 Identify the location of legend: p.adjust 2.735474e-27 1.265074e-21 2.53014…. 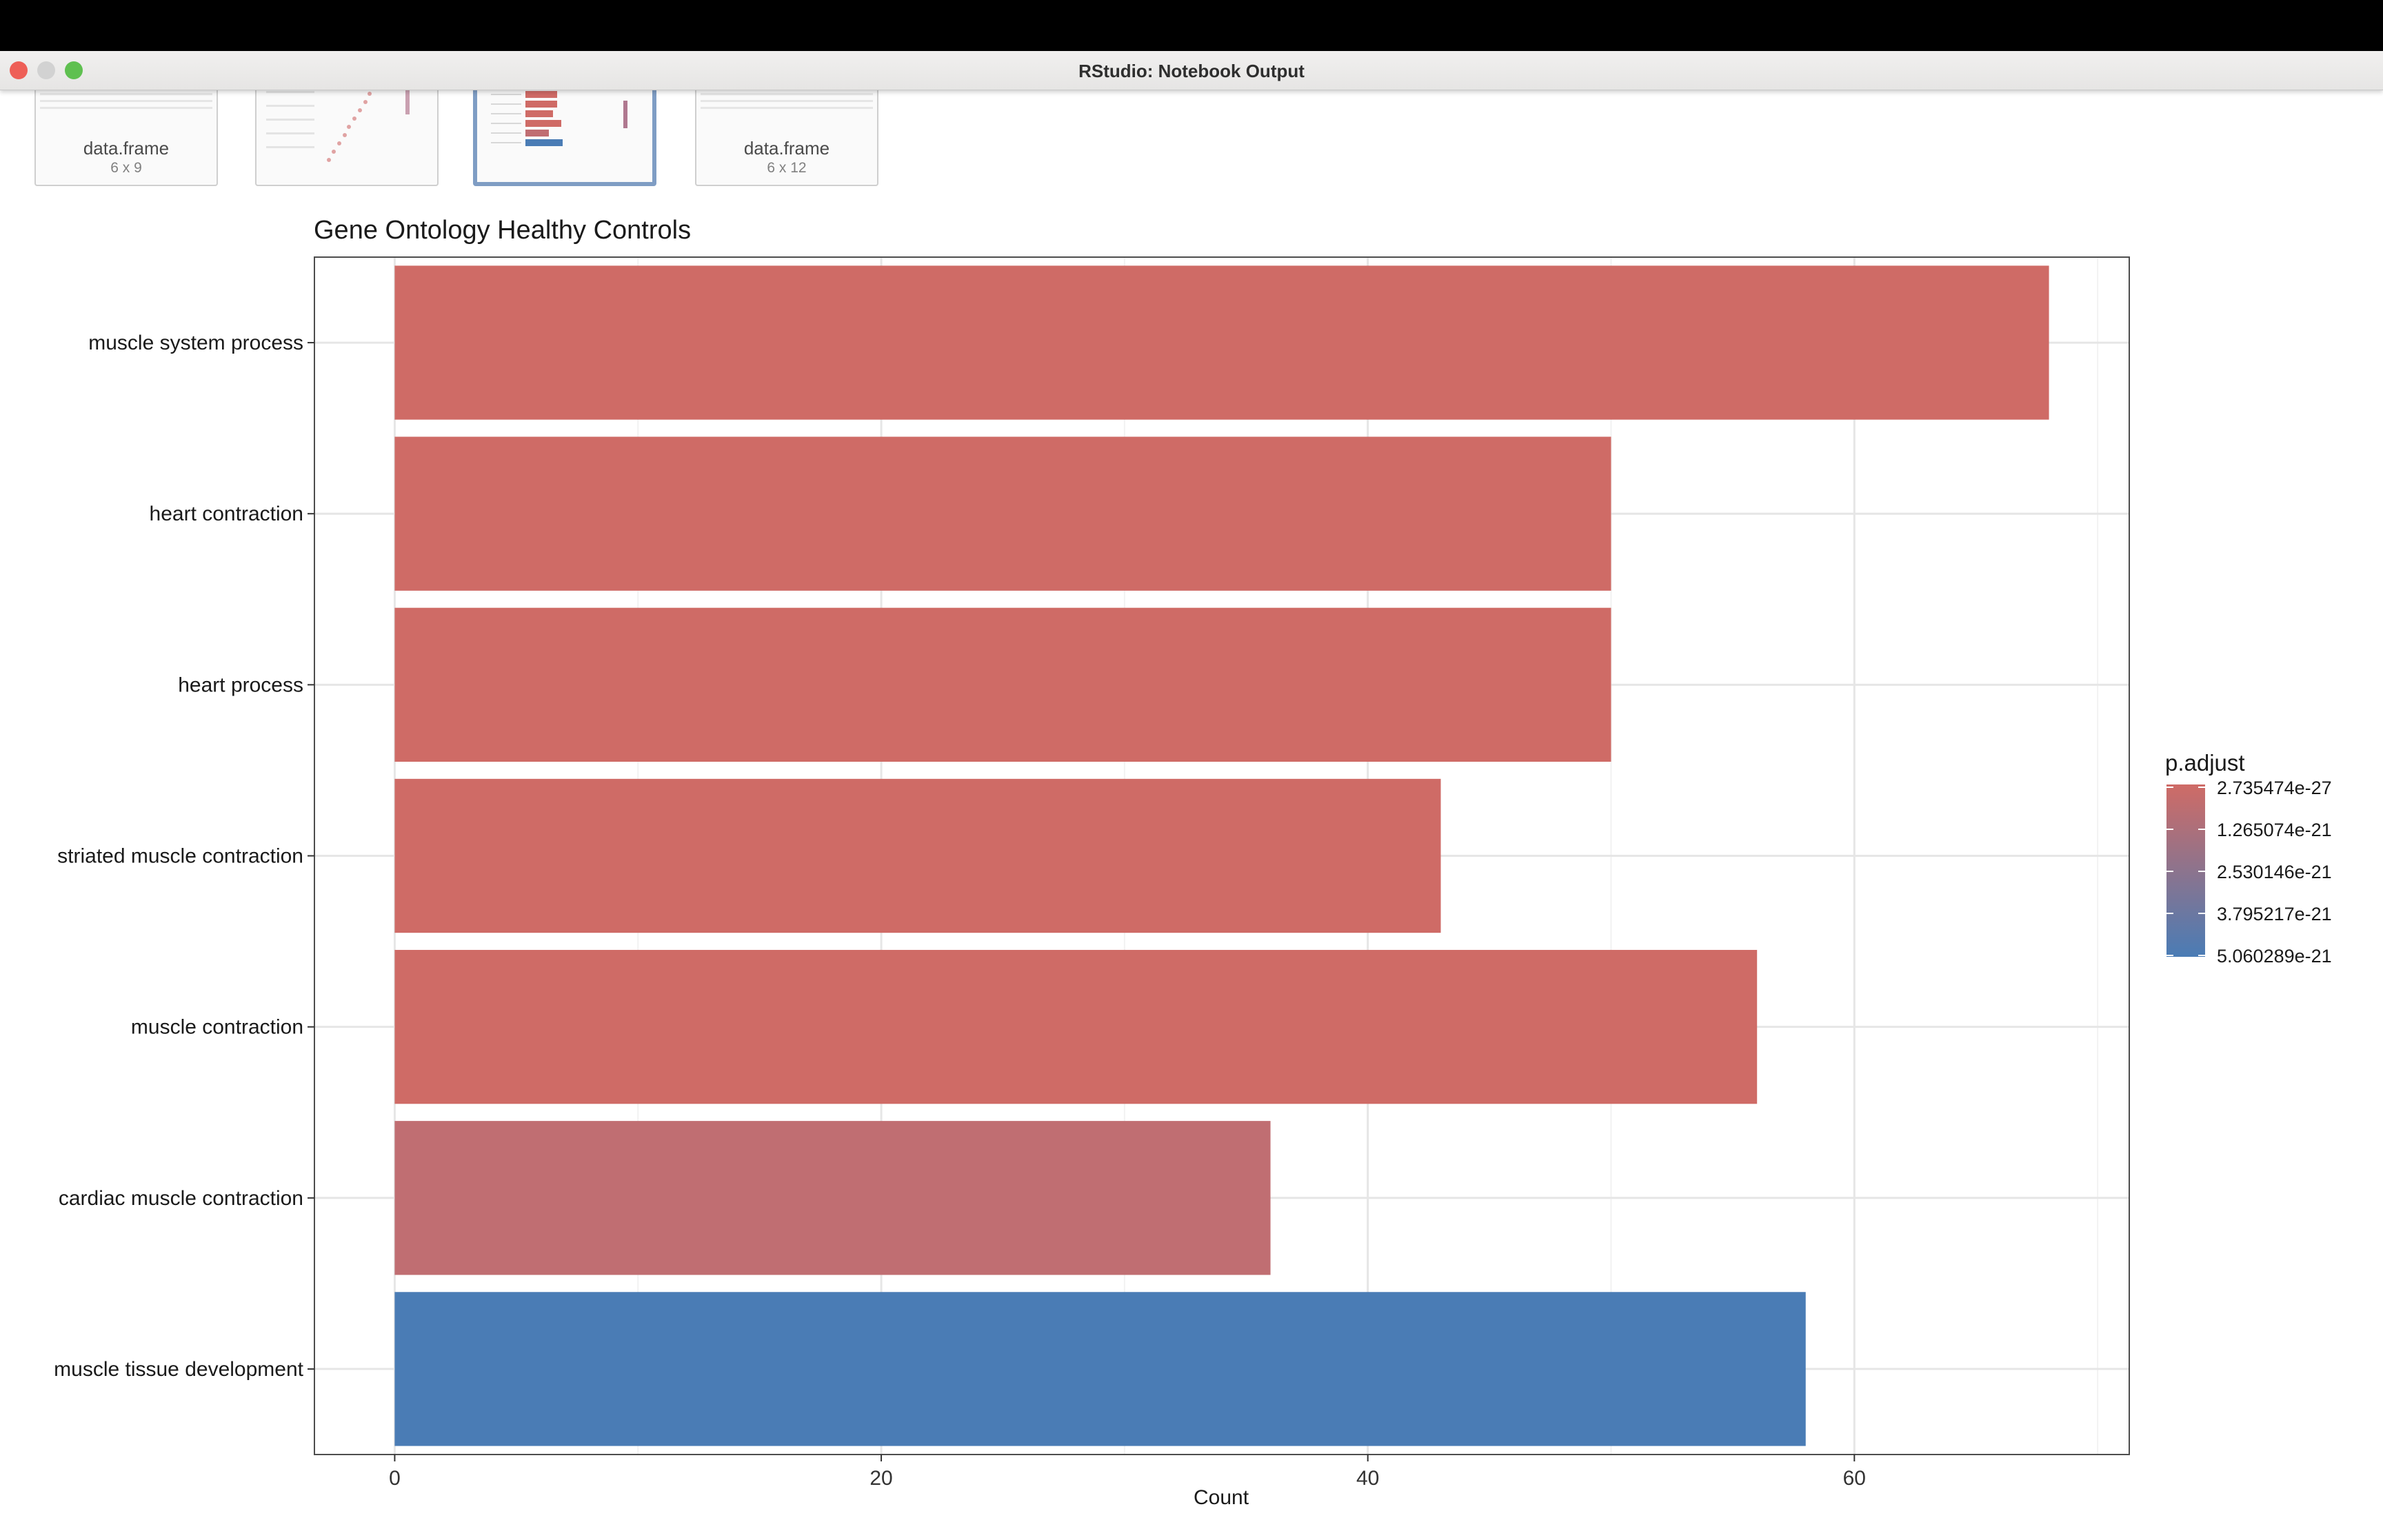
(2248, 858).